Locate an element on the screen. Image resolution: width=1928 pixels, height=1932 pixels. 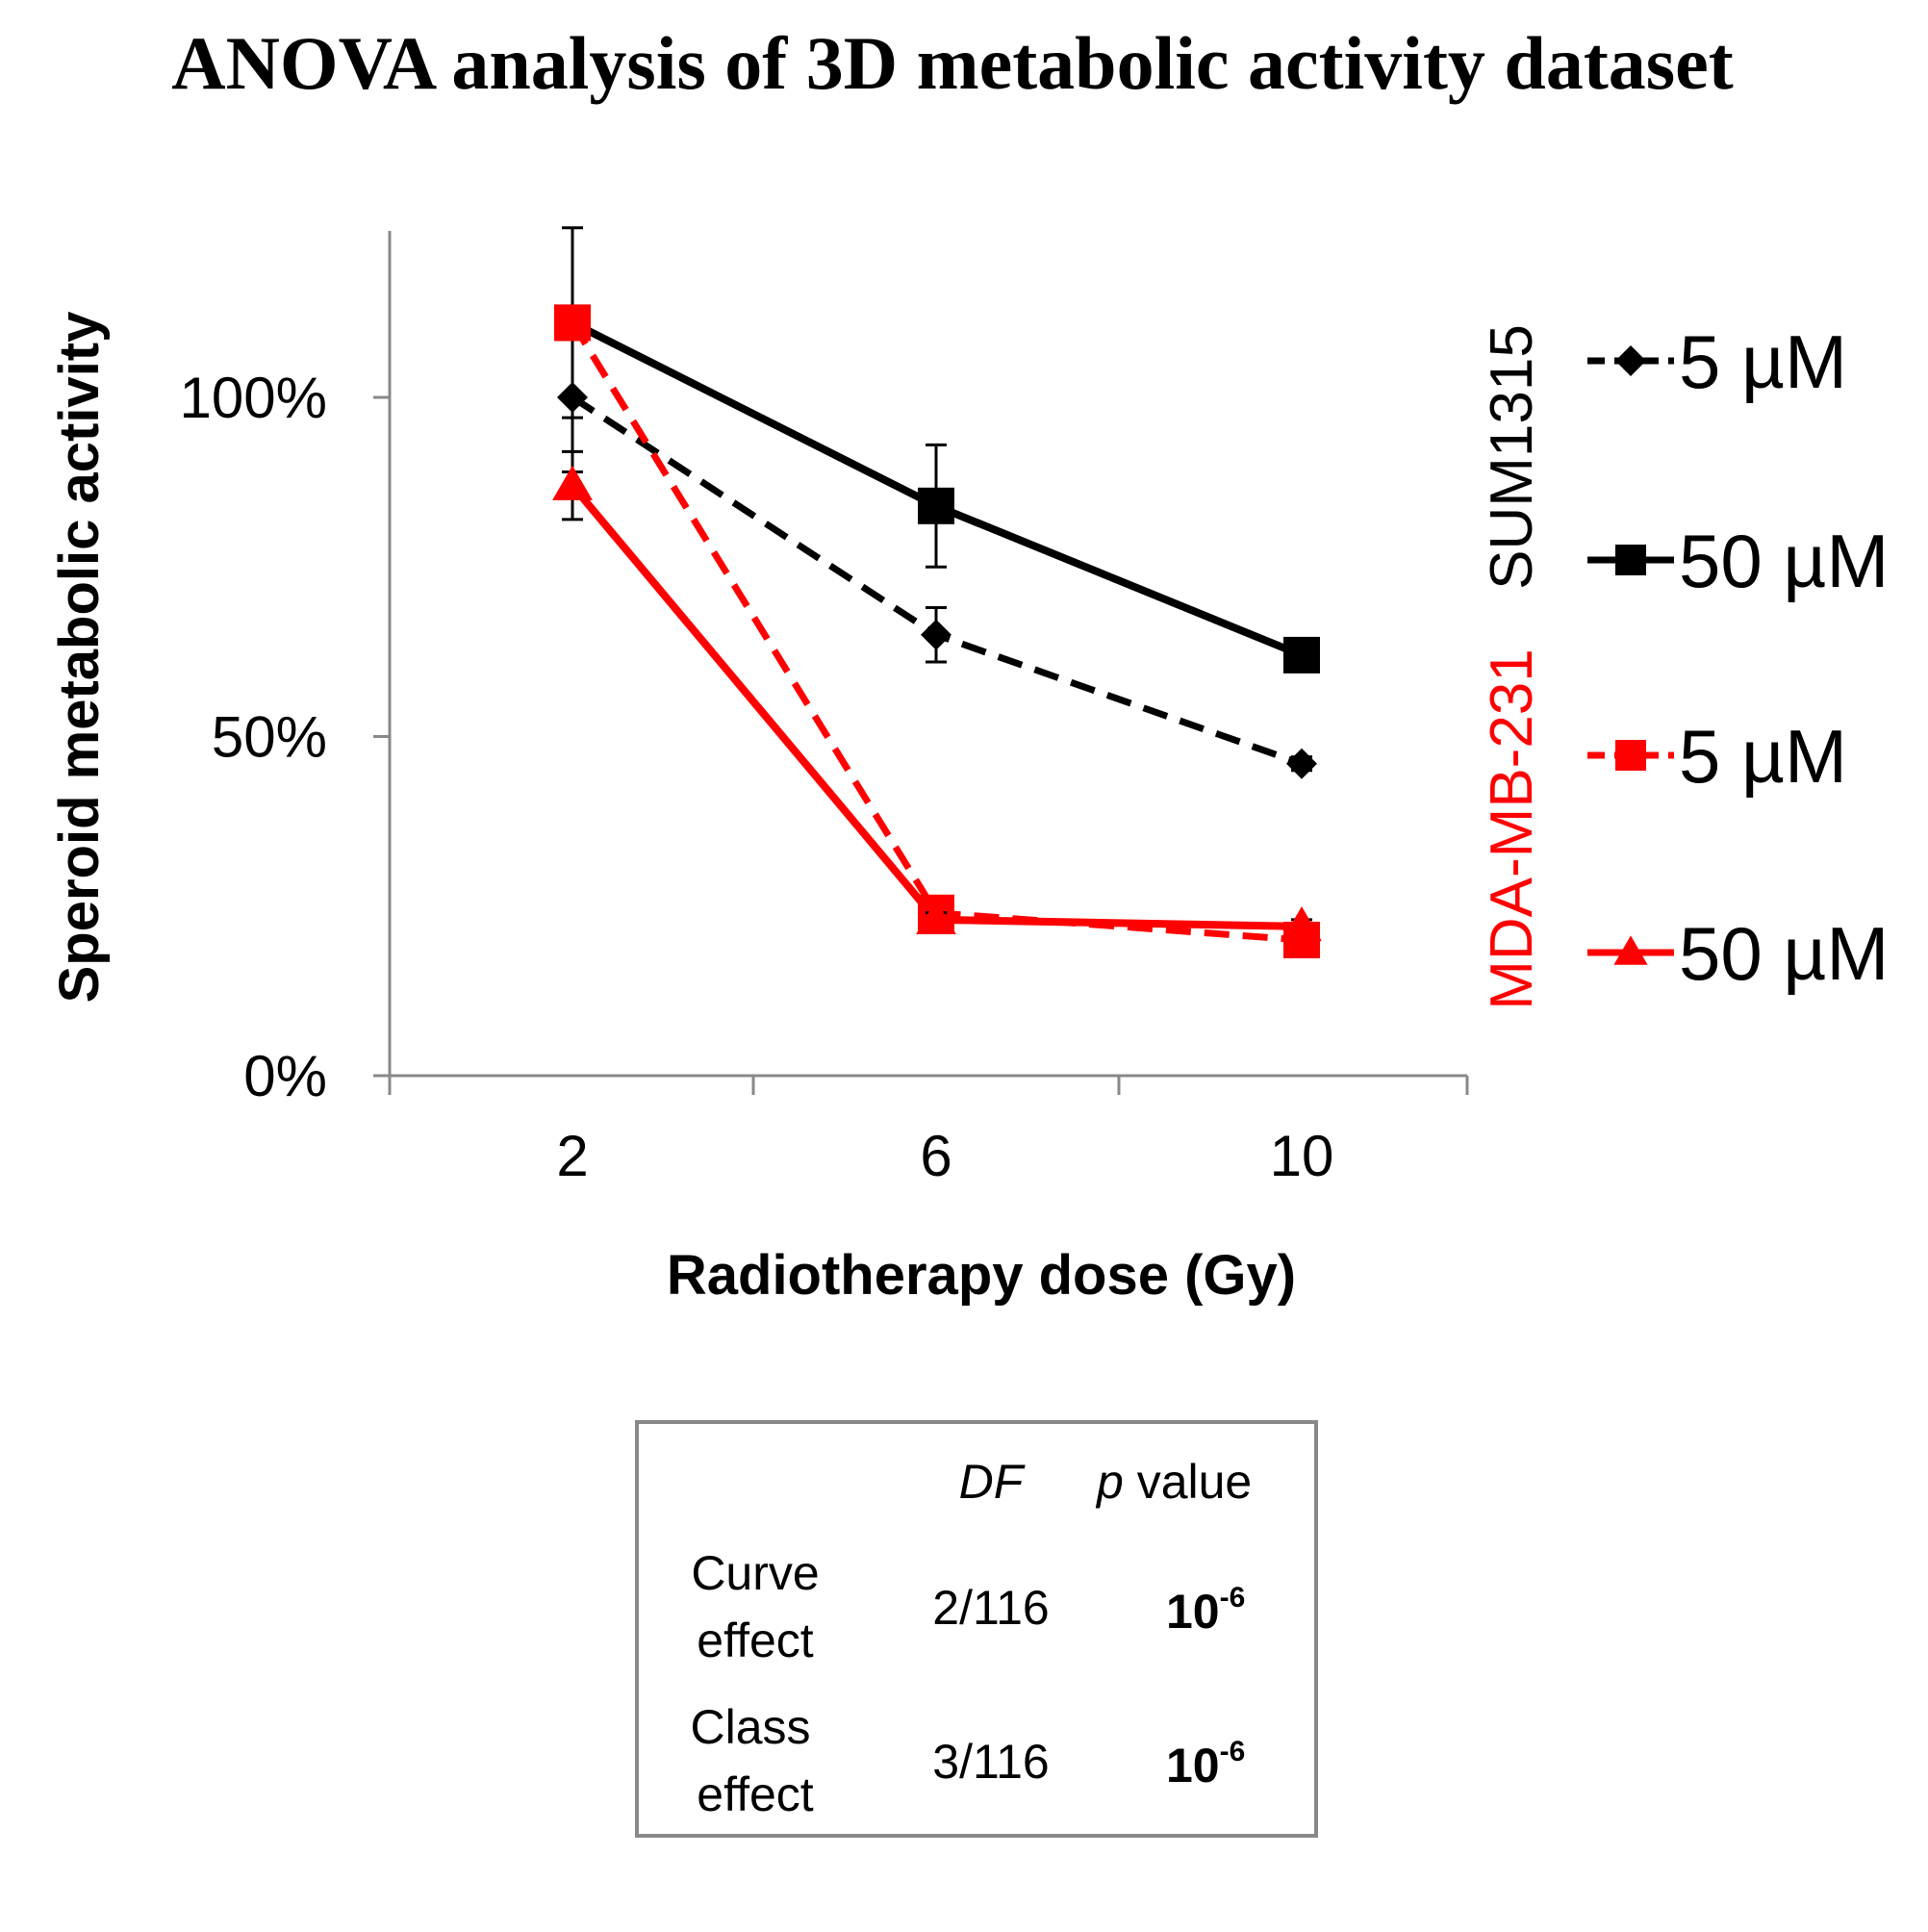
row-2-df: 3/116 is located at coordinates (991, 1762).